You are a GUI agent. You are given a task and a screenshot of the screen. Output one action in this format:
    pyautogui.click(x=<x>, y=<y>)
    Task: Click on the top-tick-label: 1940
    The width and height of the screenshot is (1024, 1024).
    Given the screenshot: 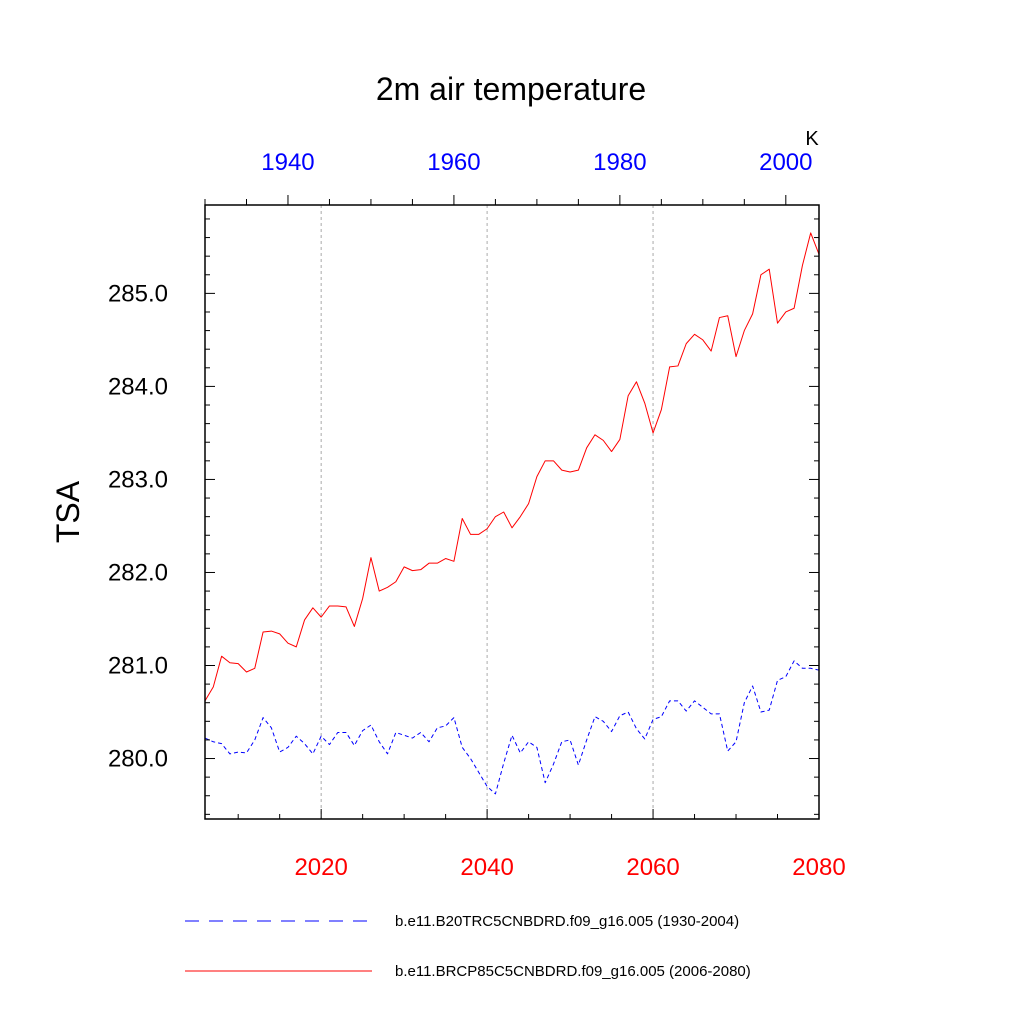 What is the action you would take?
    pyautogui.click(x=287, y=162)
    